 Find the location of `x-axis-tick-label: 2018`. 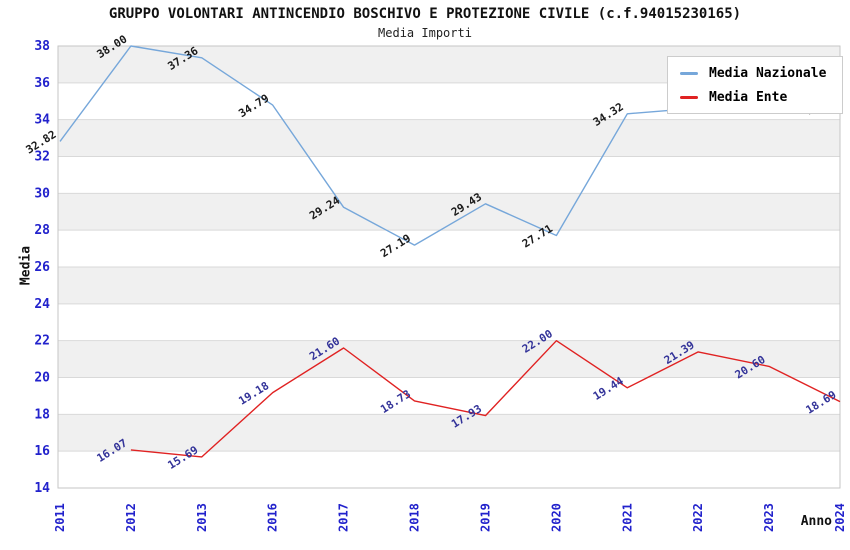

x-axis-tick-label: 2018 is located at coordinates (415, 517).